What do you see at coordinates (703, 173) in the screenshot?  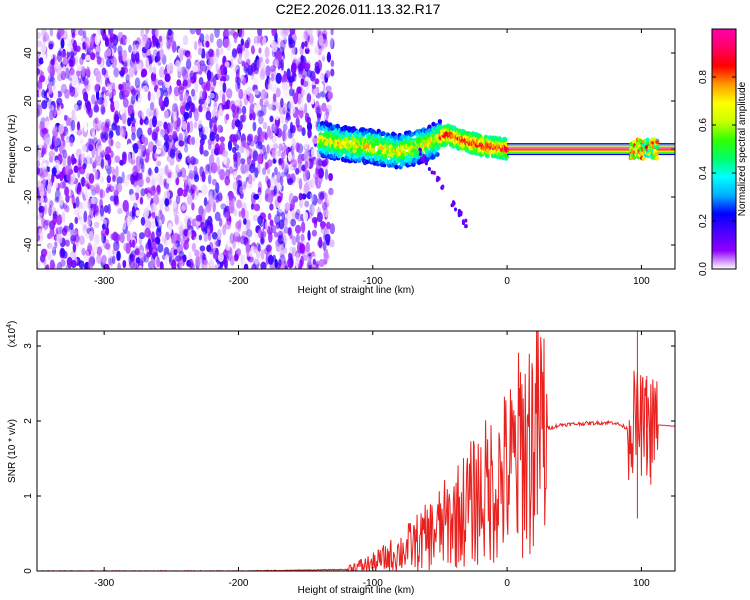 I see `colorbar-tick-label: 0.4` at bounding box center [703, 173].